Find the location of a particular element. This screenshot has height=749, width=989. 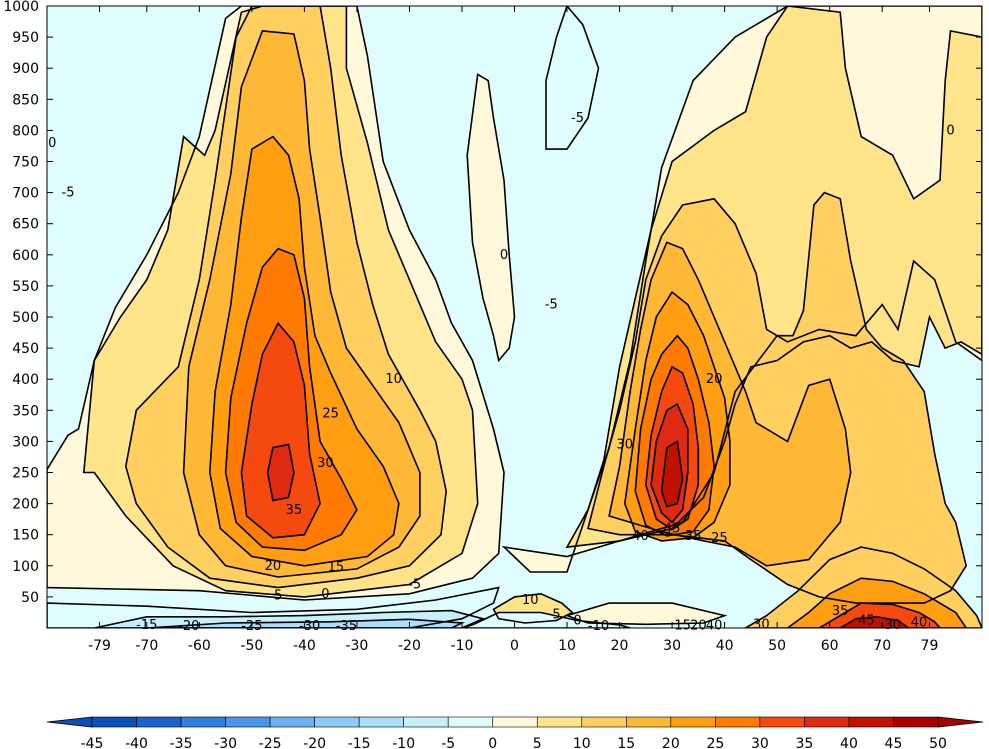

y-tick-label: 1000 is located at coordinates (21, 7).